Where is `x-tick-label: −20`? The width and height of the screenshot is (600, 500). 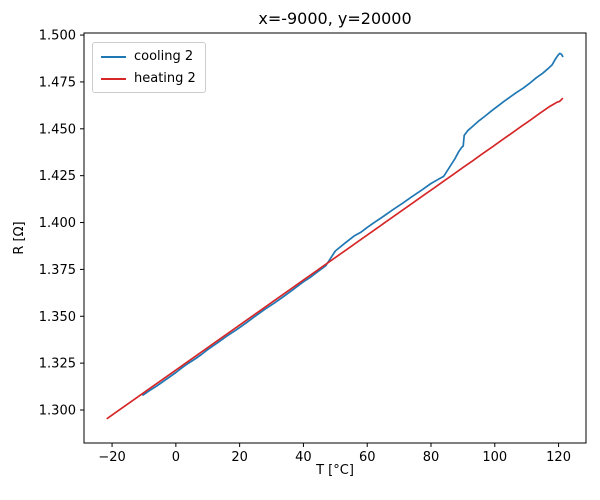
x-tick-label: −20 is located at coordinates (111, 457).